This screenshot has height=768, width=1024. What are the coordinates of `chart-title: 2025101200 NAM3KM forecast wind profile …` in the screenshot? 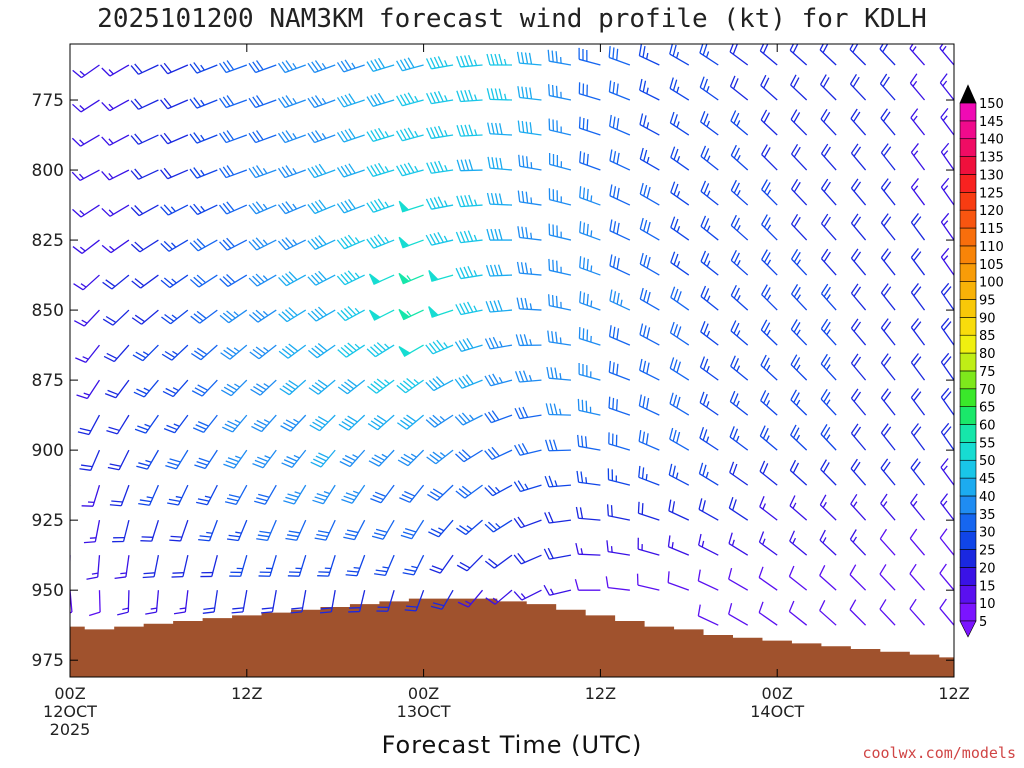 It's located at (512, 19).